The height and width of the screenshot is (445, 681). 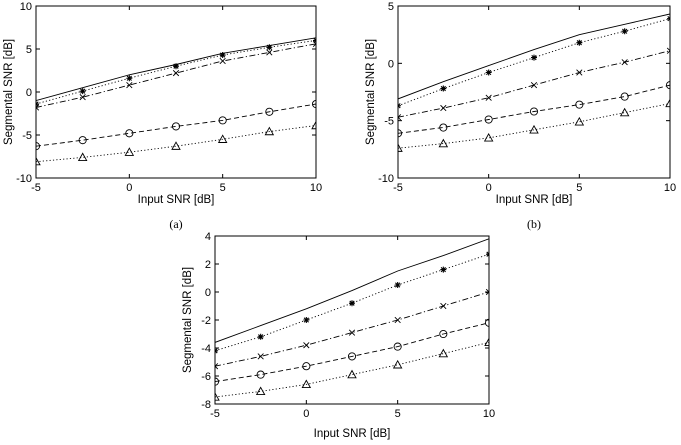 What do you see at coordinates (176, 200) in the screenshot?
I see `x-axis-label: Input SNR [dB]` at bounding box center [176, 200].